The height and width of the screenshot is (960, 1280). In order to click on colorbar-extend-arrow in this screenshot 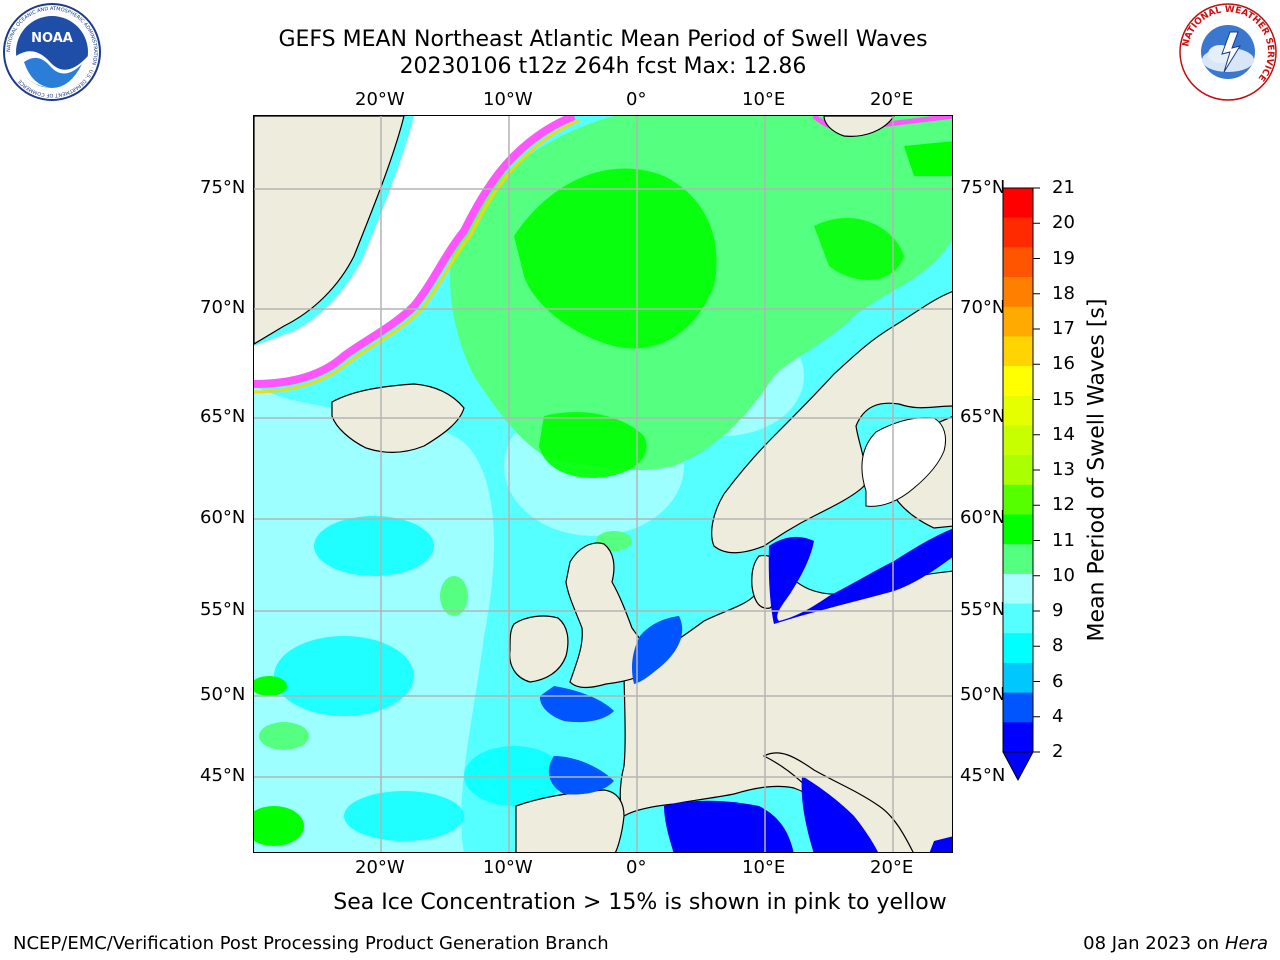, I will do `click(1018, 766)`.